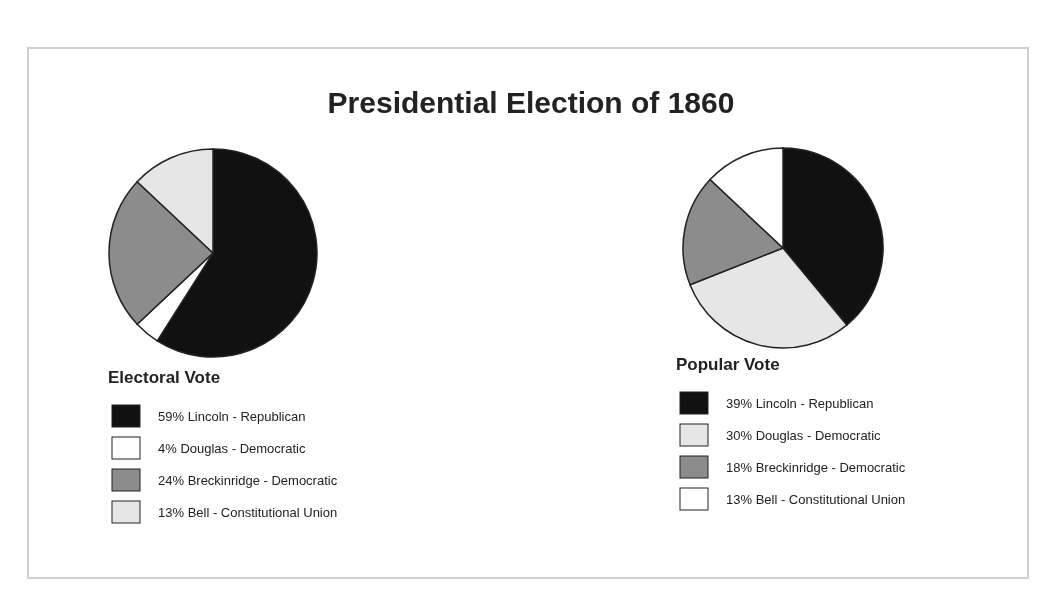 This screenshot has width=1046, height=597. What do you see at coordinates (232, 448) in the screenshot?
I see `legend-label: 4% Douglas - Democratic` at bounding box center [232, 448].